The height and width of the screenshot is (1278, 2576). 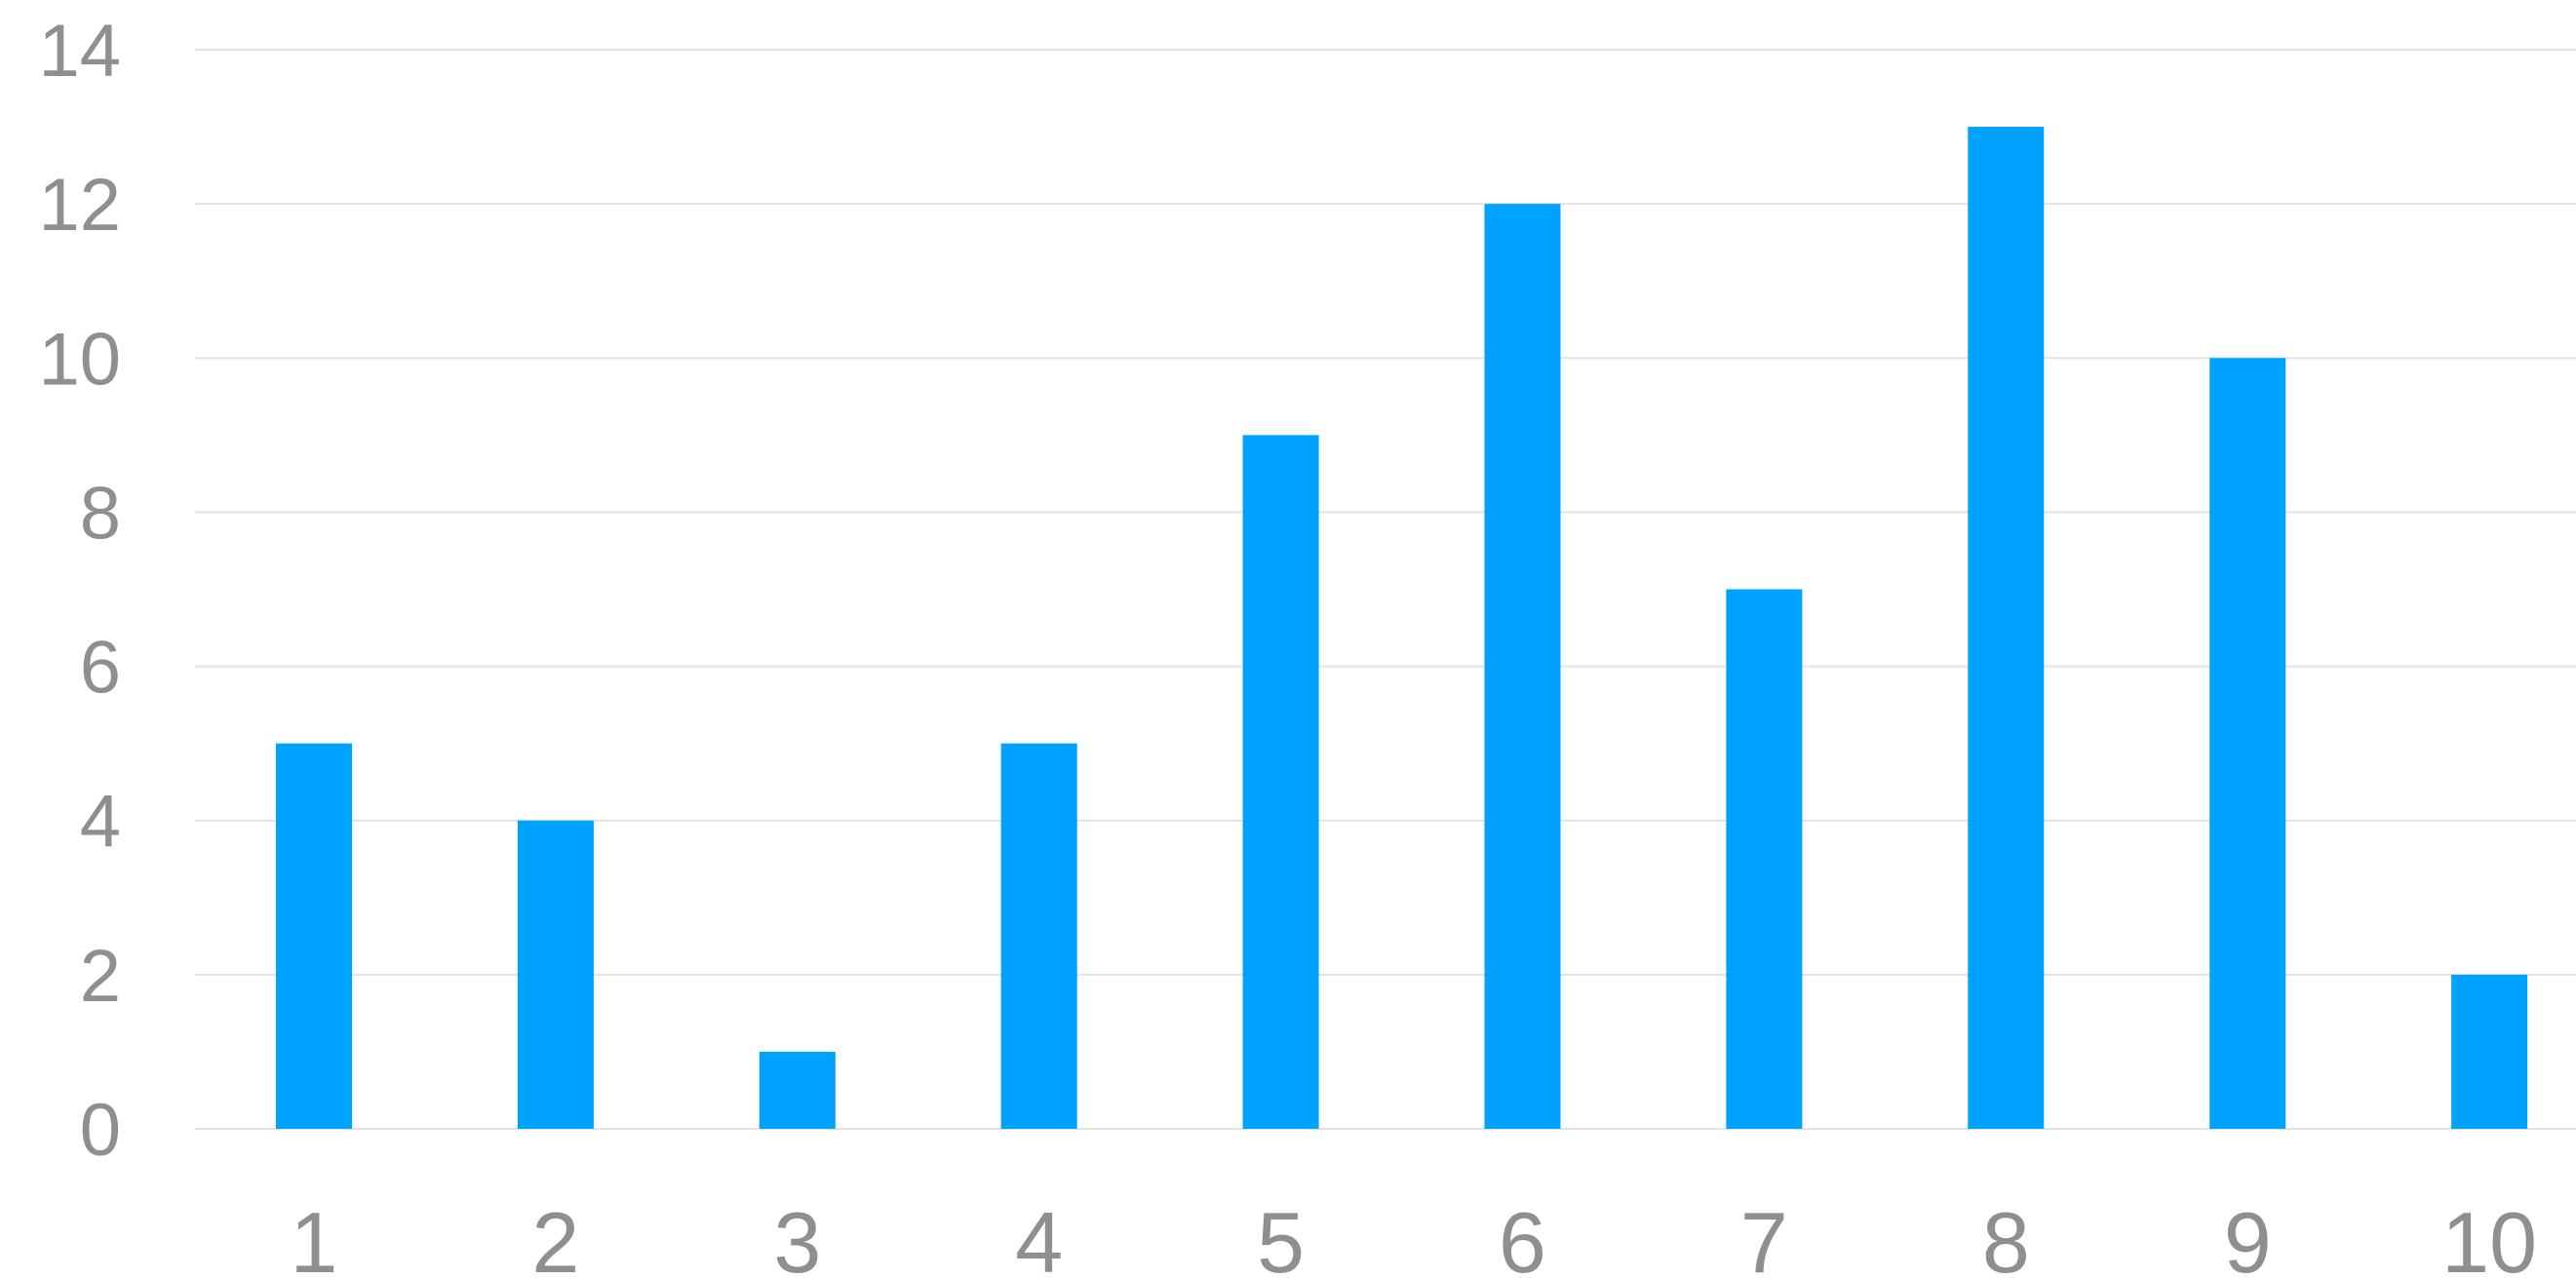 What do you see at coordinates (555, 1236) in the screenshot?
I see `x-tick-label: 2` at bounding box center [555, 1236].